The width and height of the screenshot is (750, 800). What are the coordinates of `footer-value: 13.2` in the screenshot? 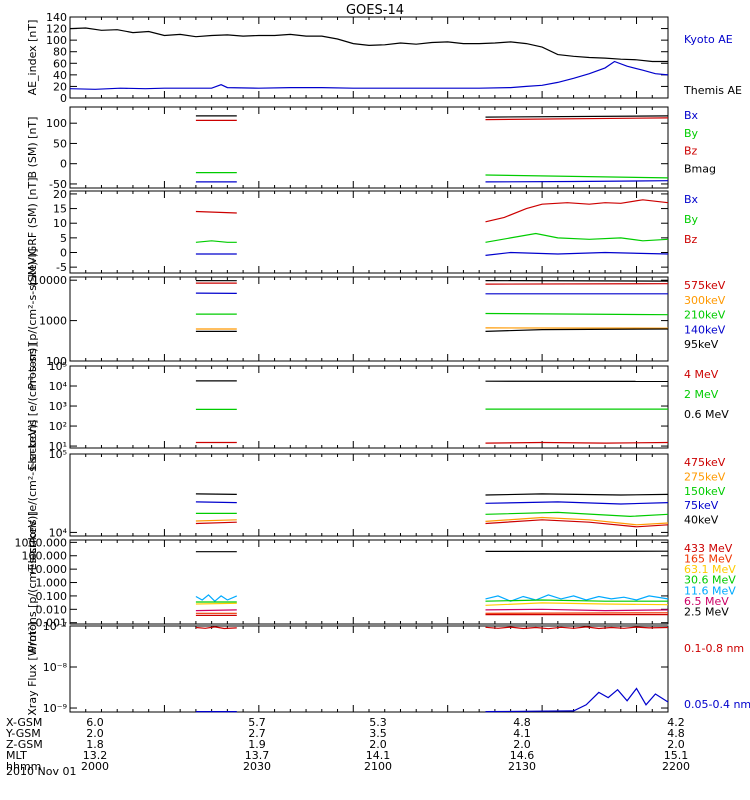 It's located at (95, 755).